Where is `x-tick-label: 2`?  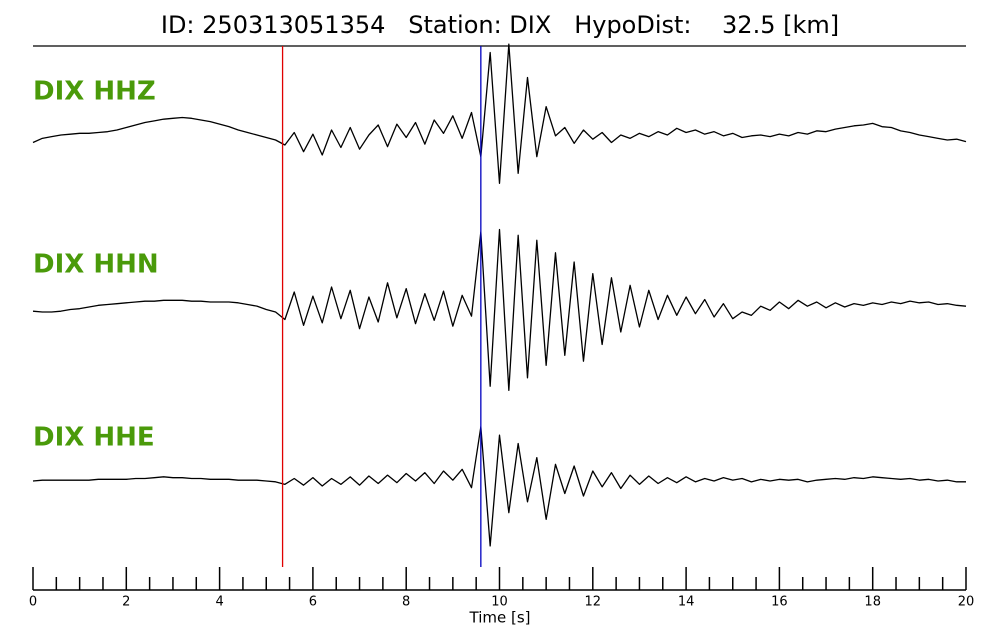
x-tick-label: 2 is located at coordinates (126, 602).